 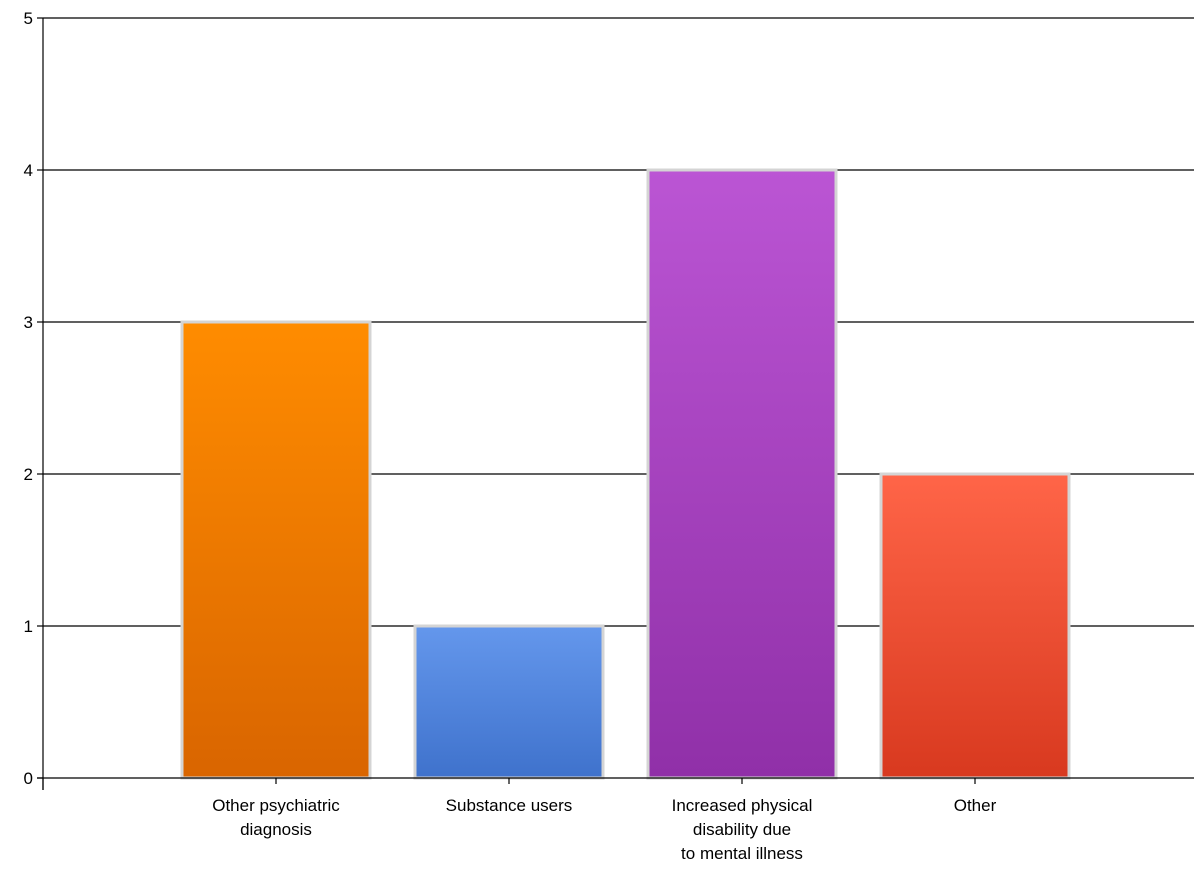 What do you see at coordinates (28, 626) in the screenshot?
I see `y-tick-label: 1` at bounding box center [28, 626].